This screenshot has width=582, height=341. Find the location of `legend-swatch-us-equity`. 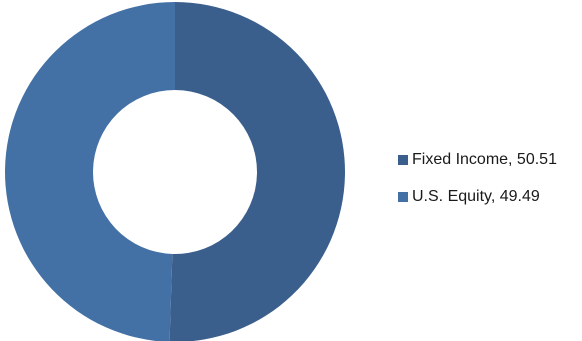

legend-swatch-us-equity is located at coordinates (403, 197).